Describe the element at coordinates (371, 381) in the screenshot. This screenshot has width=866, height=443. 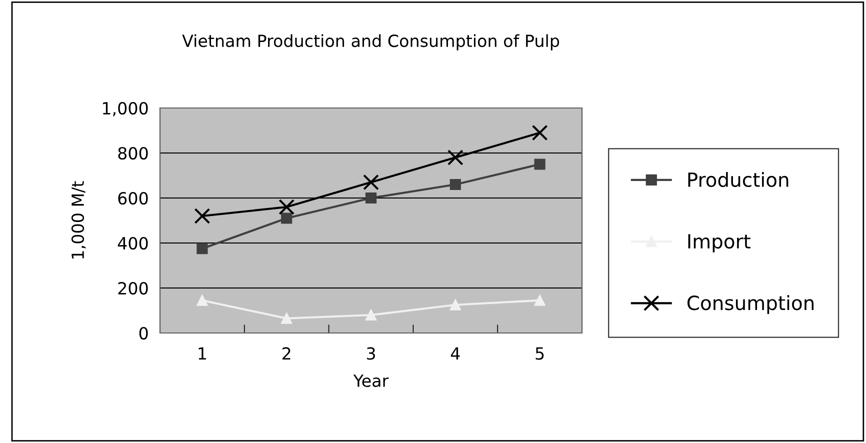
I see `x-axis-title: Year` at that location.